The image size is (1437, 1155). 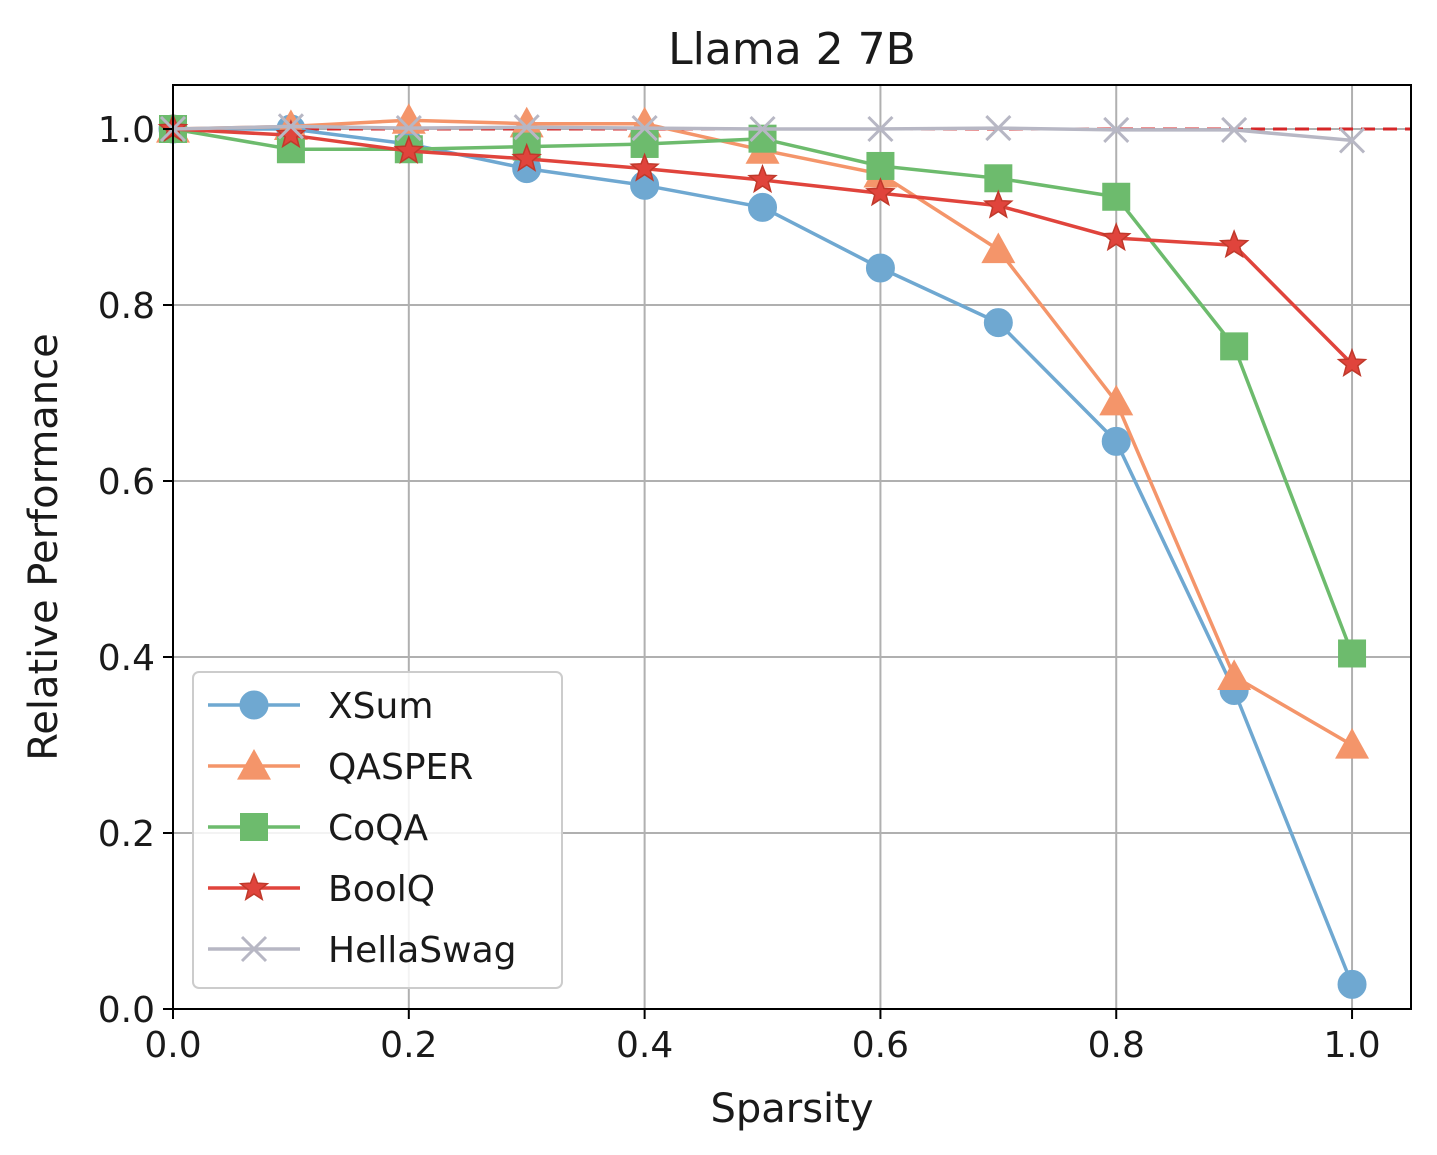 I want to click on x-tick-label: 1.0, so click(x=1351, y=1045).